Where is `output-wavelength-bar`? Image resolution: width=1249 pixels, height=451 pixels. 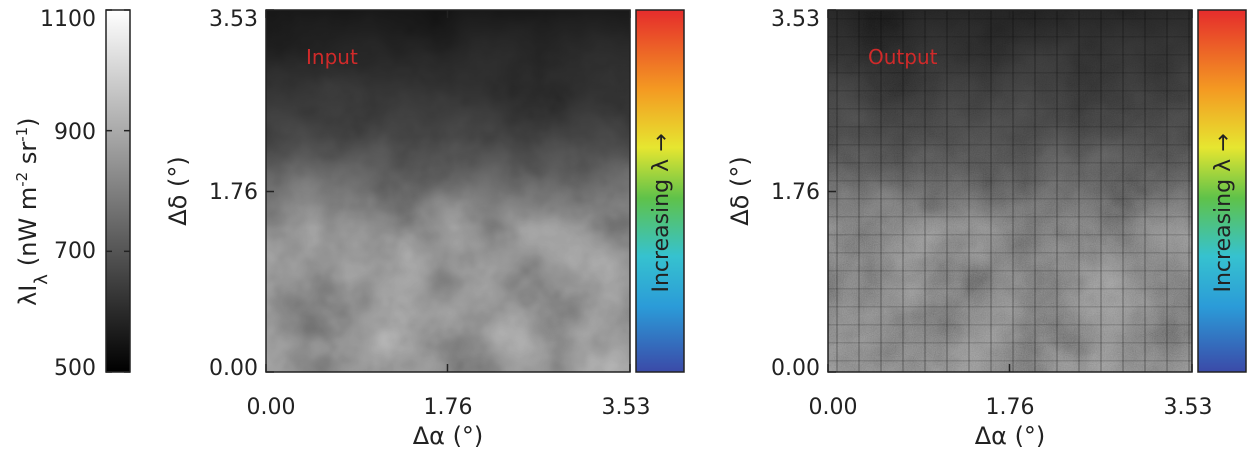 output-wavelength-bar is located at coordinates (1222, 191).